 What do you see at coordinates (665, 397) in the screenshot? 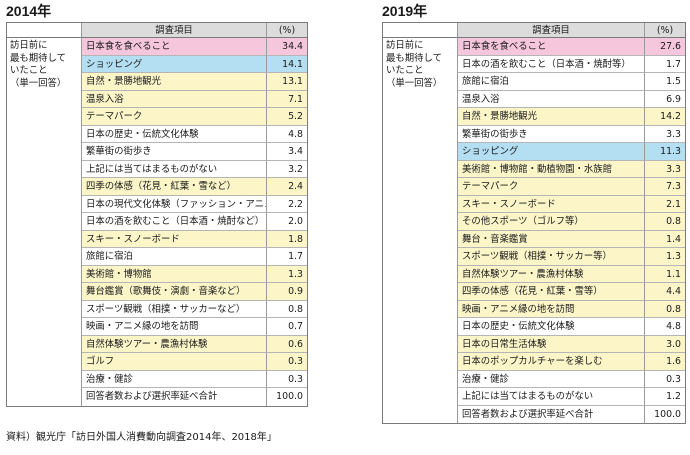
I see `row-value: 1.2` at bounding box center [665, 397].